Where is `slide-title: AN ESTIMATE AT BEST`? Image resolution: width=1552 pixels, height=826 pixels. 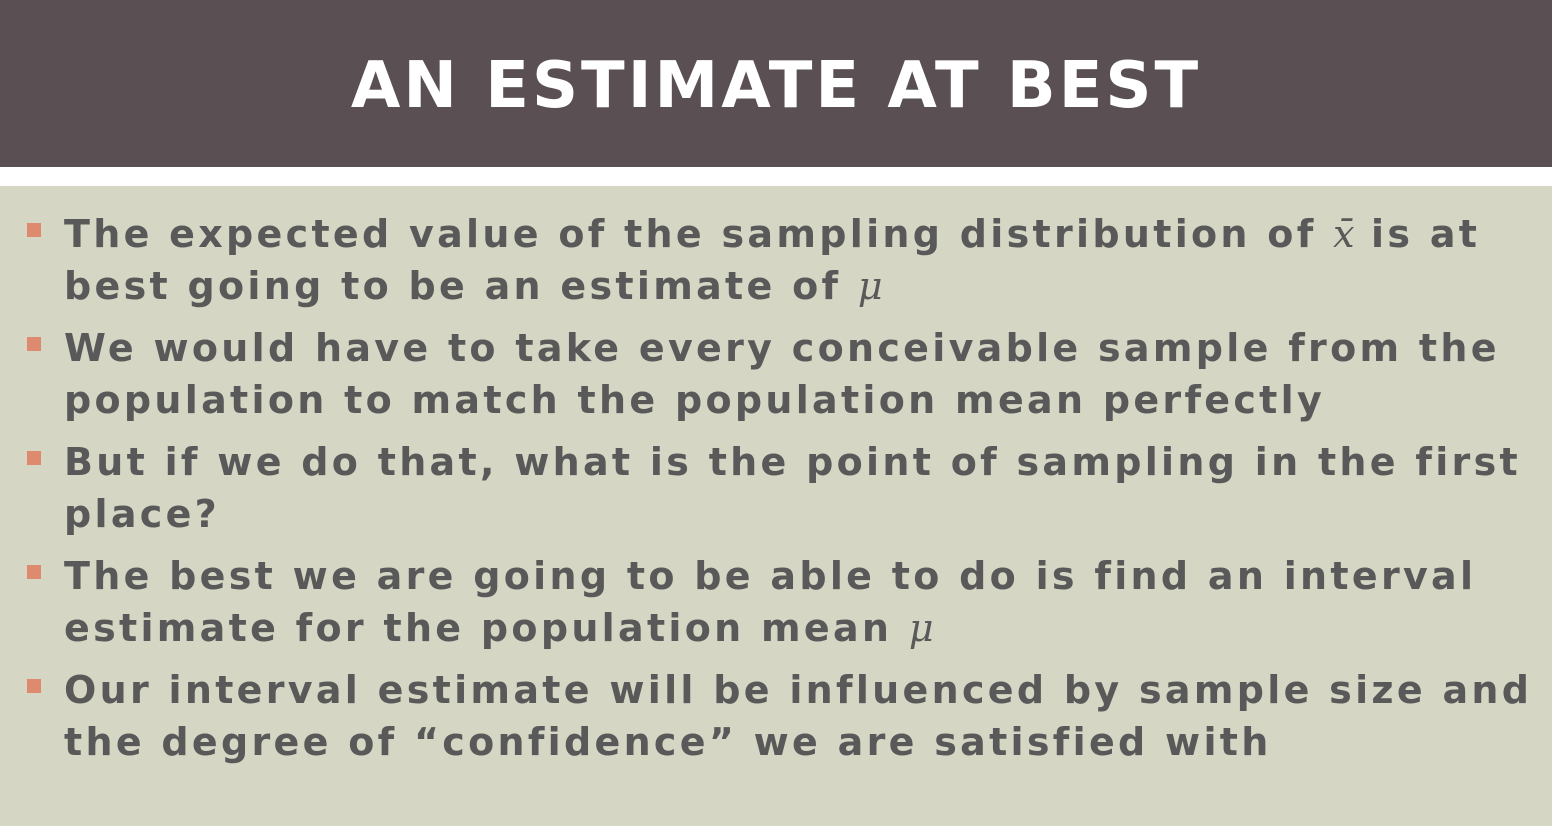
slide-title: AN ESTIMATE AT BEST is located at coordinates (776, 85).